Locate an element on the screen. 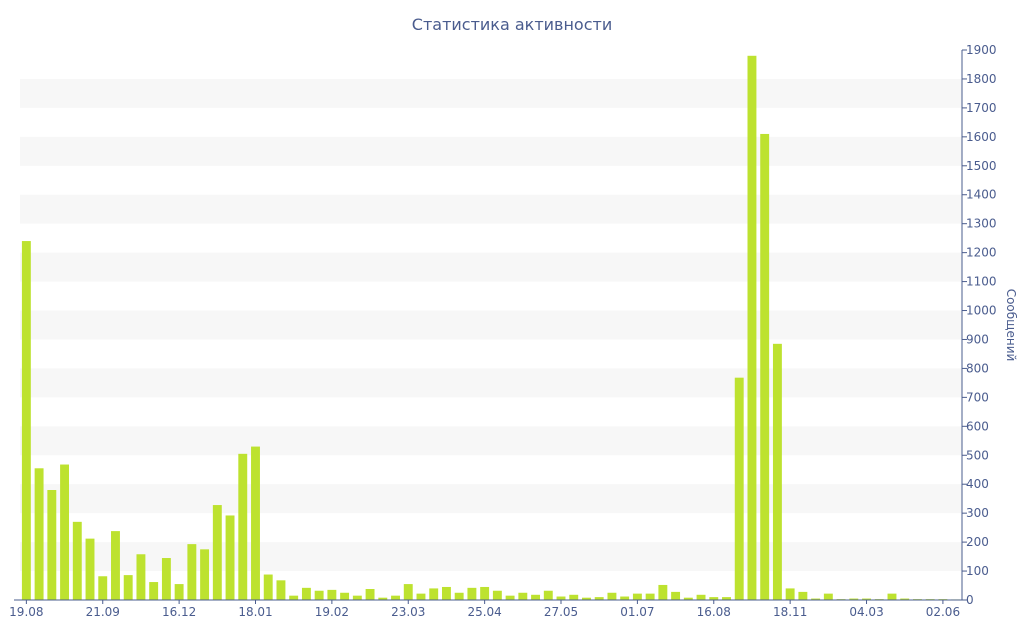 The height and width of the screenshot is (640, 1024). y-tick-label: 700 is located at coordinates (977, 397).